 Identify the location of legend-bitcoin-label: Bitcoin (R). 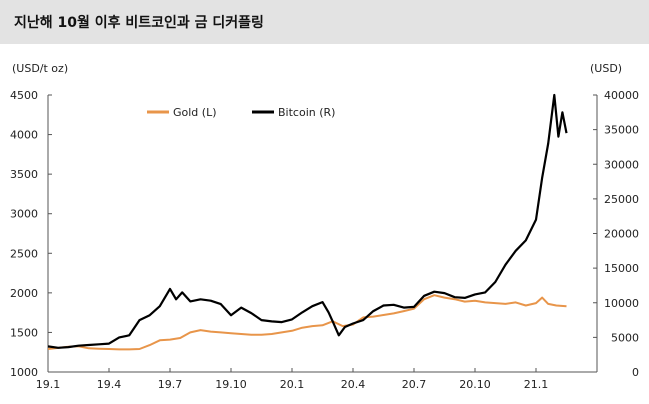
(306, 112).